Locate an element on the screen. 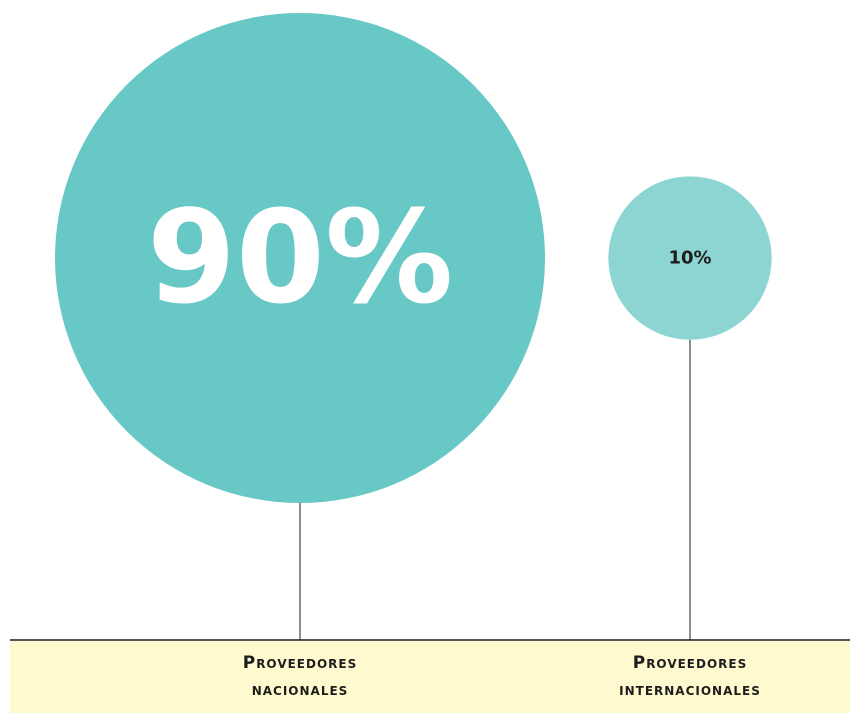  bubble is located at coordinates (690, 258).